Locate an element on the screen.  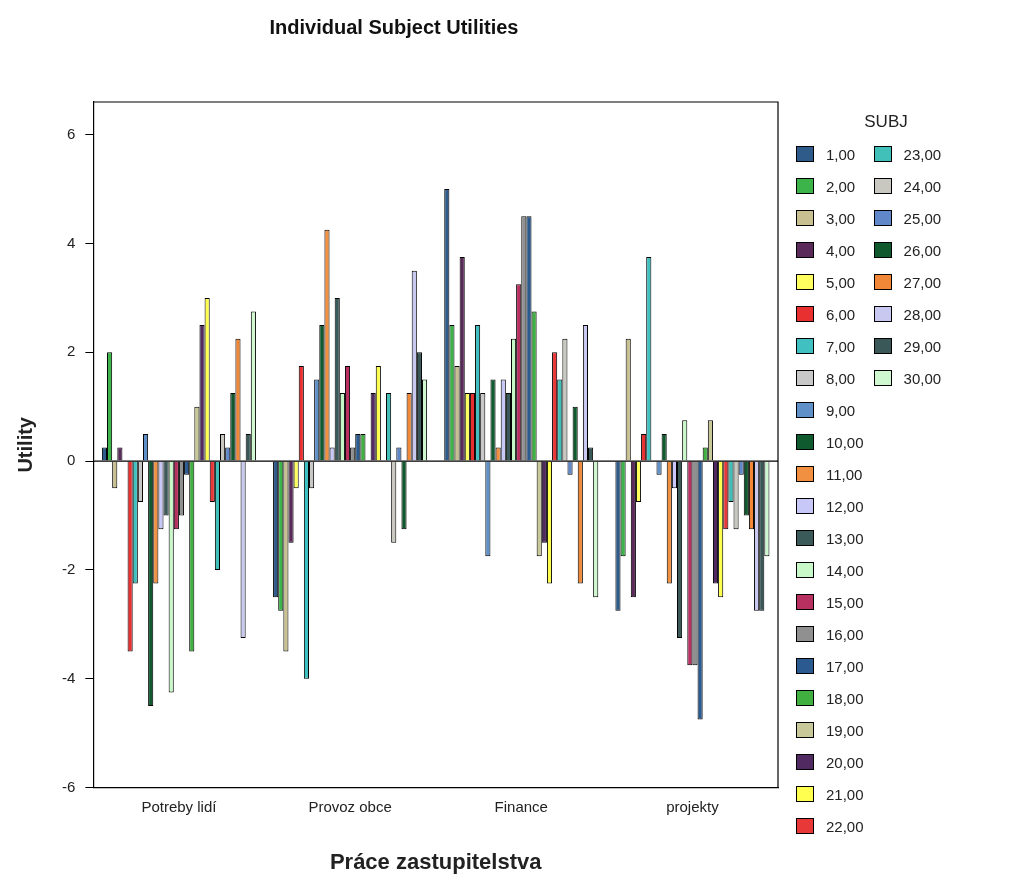
y-tick-label: -6 is located at coordinates (68, 786).